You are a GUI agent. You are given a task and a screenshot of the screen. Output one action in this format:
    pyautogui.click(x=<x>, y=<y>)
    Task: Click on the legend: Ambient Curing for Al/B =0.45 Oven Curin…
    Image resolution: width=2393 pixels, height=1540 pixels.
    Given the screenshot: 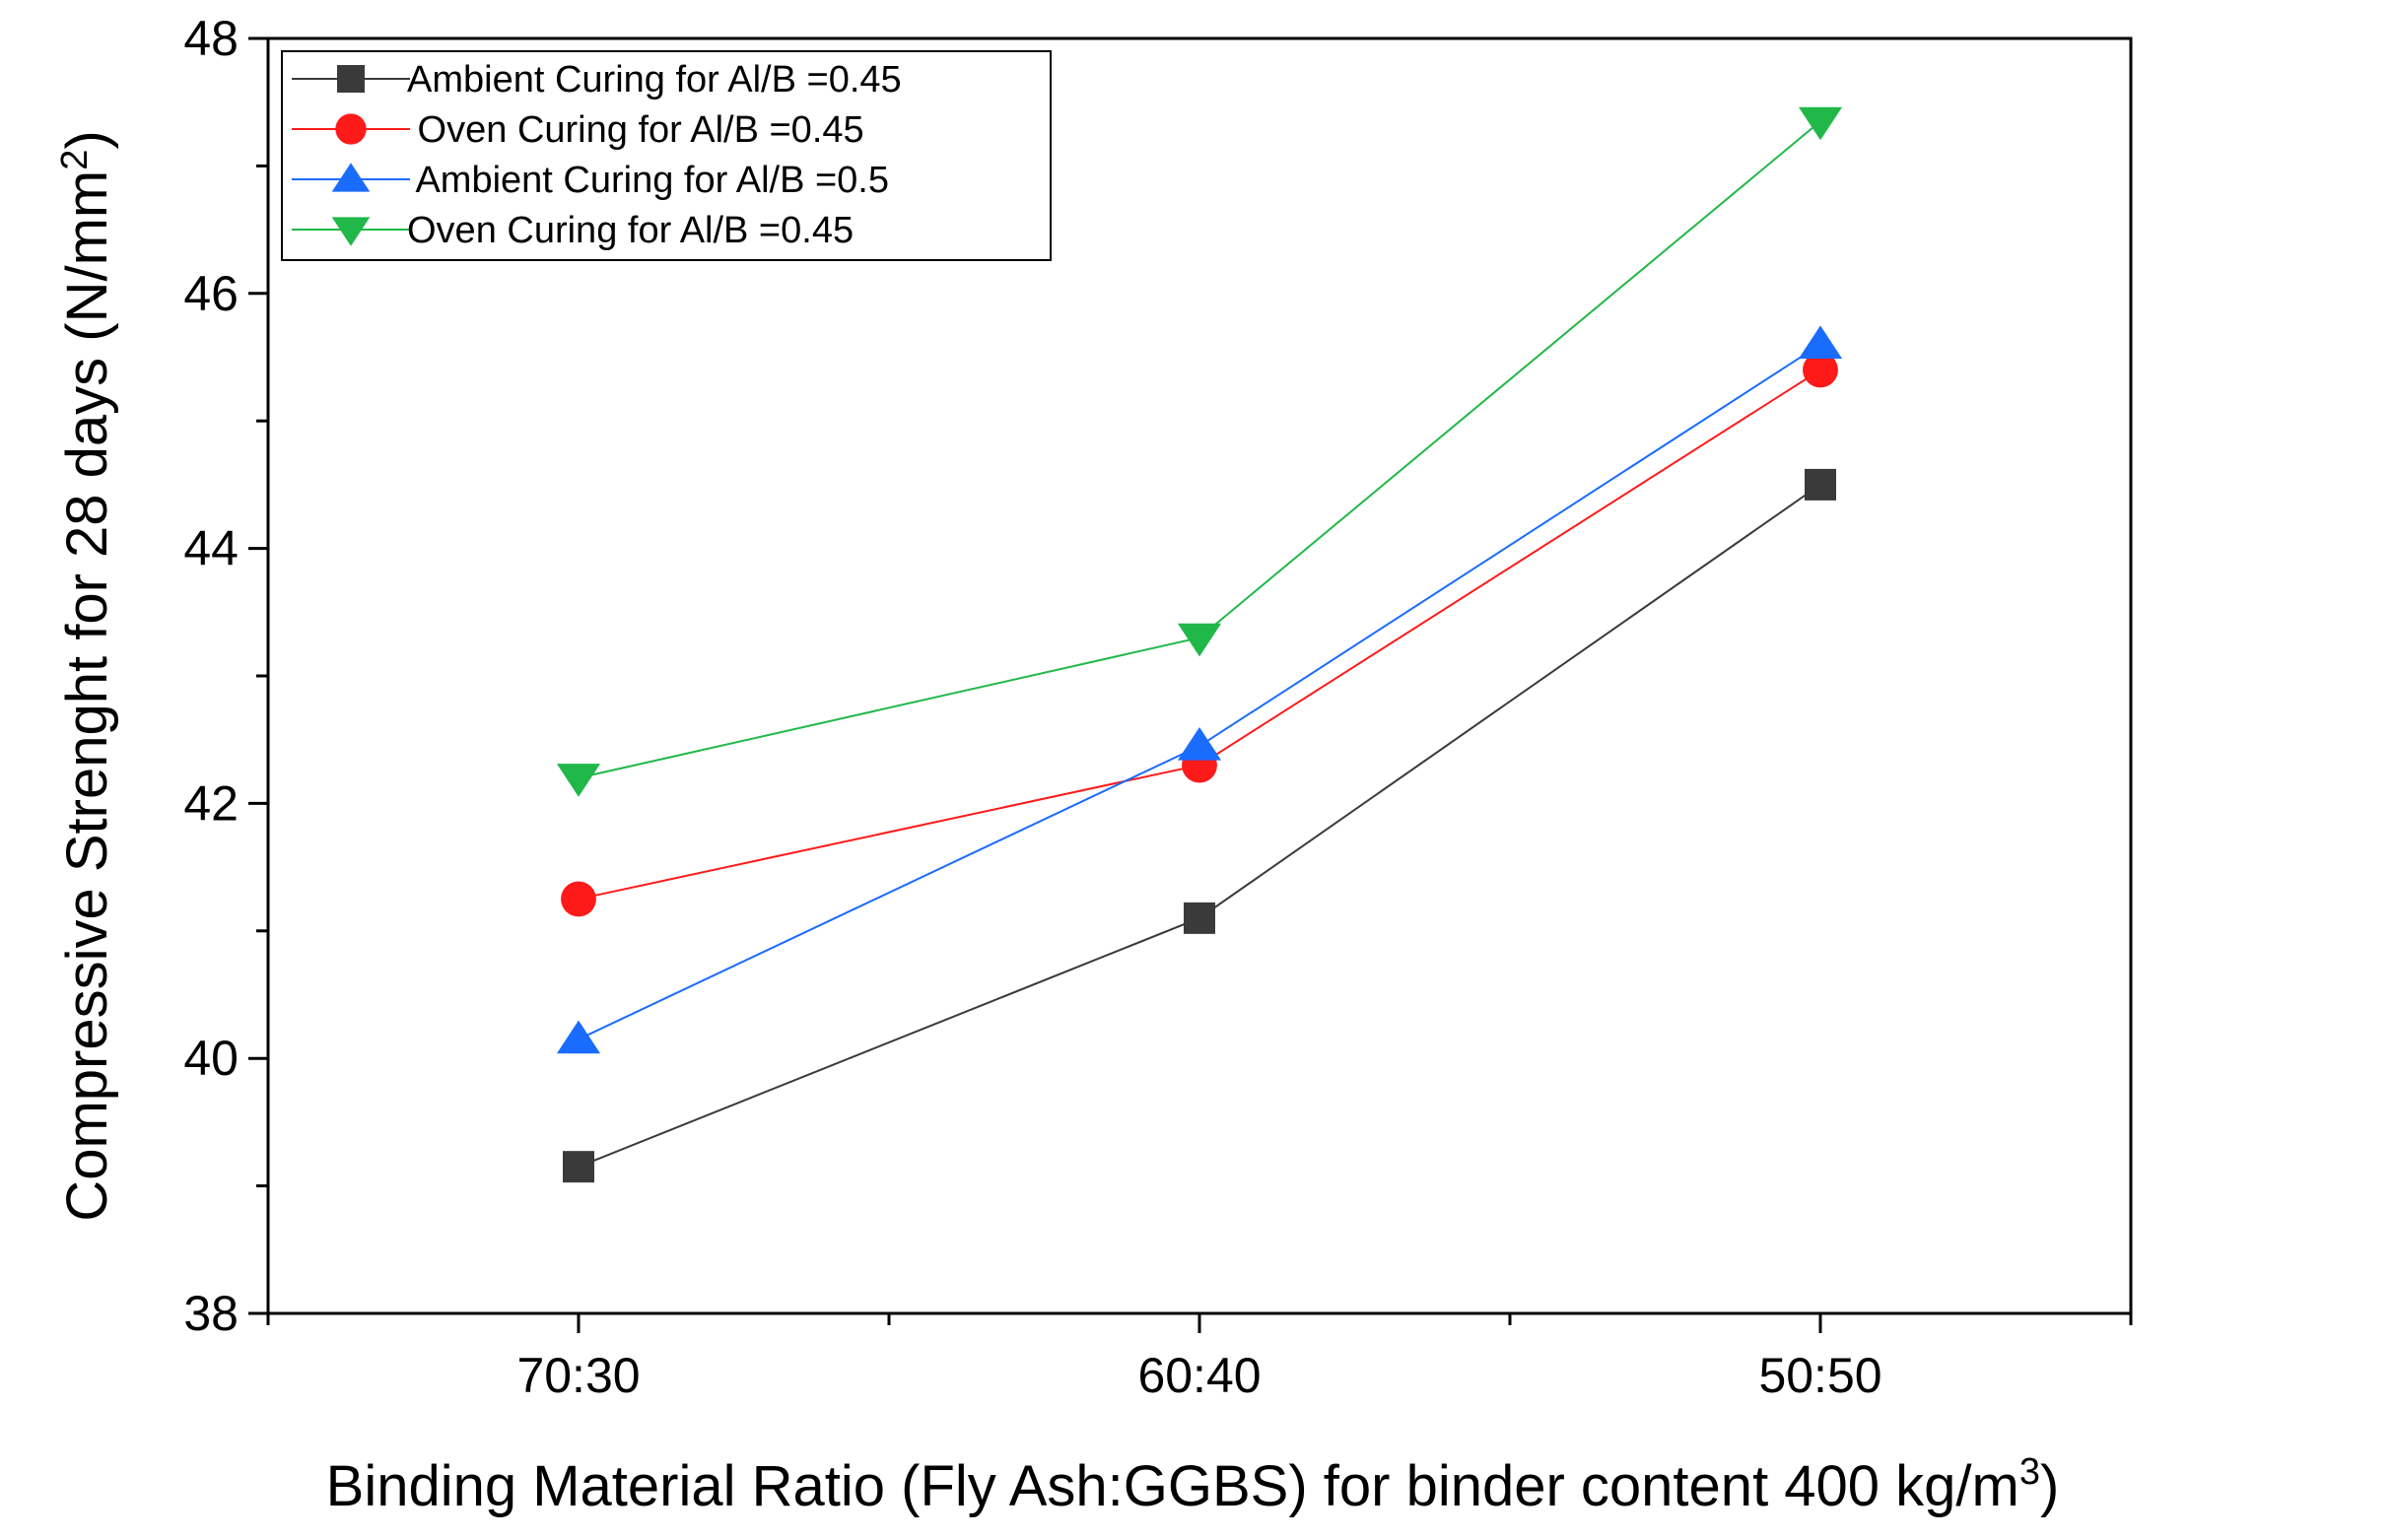 What is the action you would take?
    pyautogui.click(x=666, y=155)
    